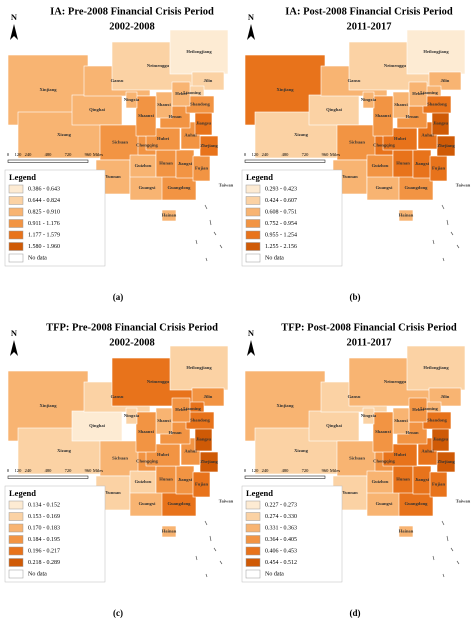  Describe the element at coordinates (281, 540) in the screenshot. I see `legend-label: 0.364 - 0.405` at that location.